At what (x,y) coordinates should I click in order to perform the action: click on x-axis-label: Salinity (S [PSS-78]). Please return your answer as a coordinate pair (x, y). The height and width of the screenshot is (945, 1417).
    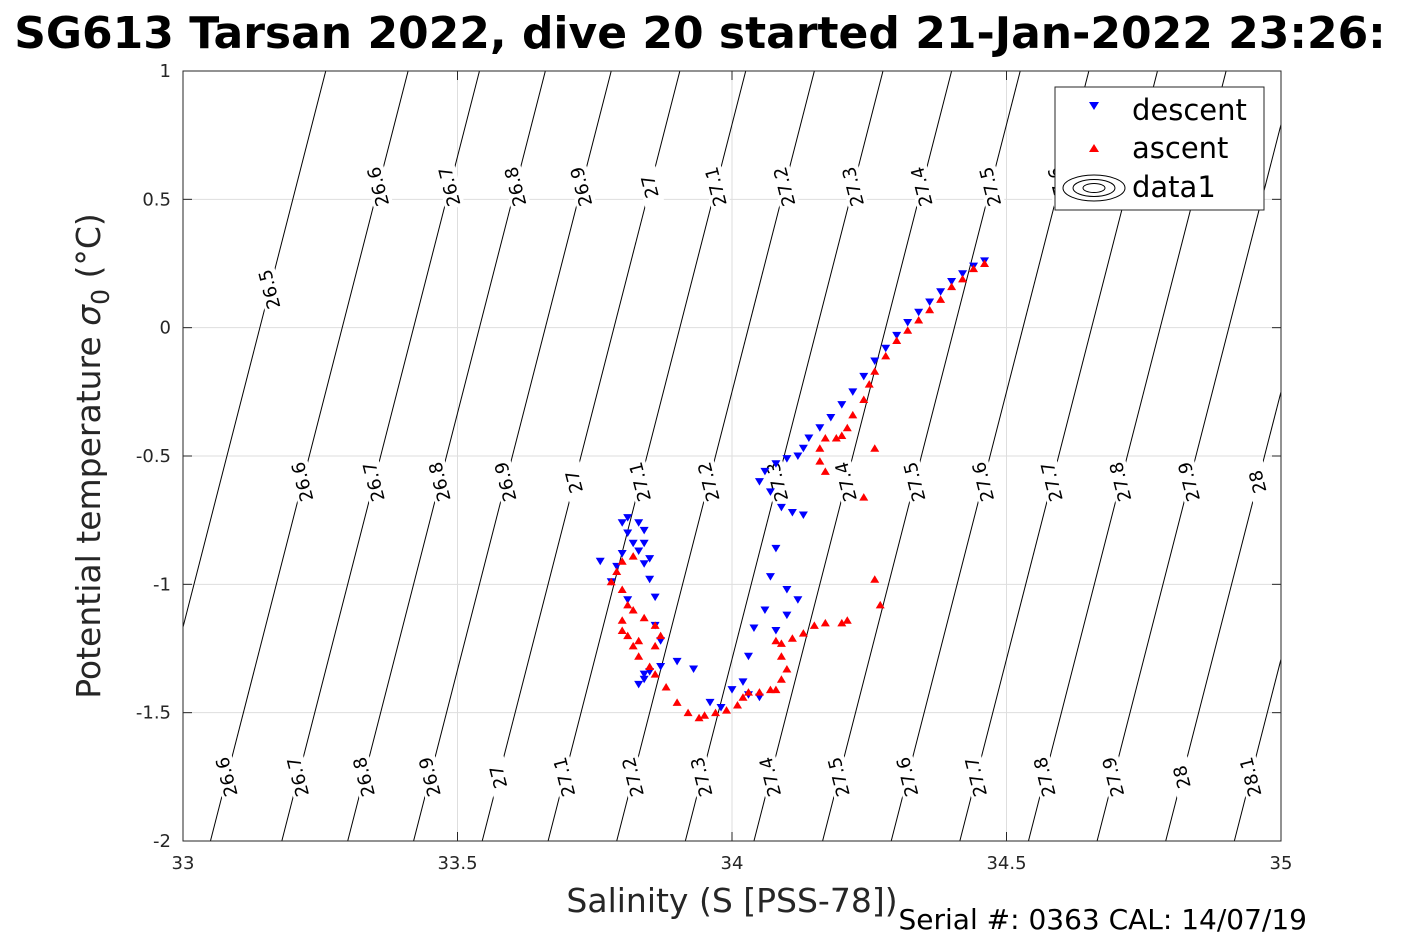
    Looking at the image, I should click on (731, 900).